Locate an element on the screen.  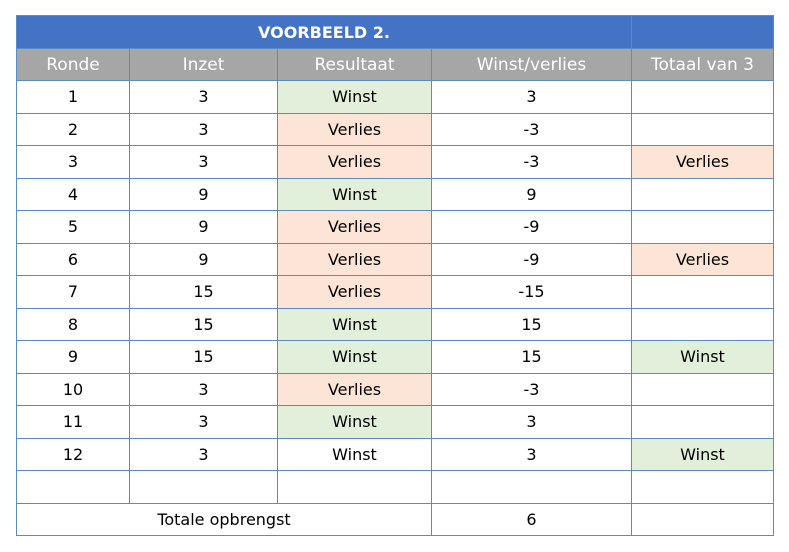
table-row: 6 9 Verlies -9 Verlies is located at coordinates (395, 259).